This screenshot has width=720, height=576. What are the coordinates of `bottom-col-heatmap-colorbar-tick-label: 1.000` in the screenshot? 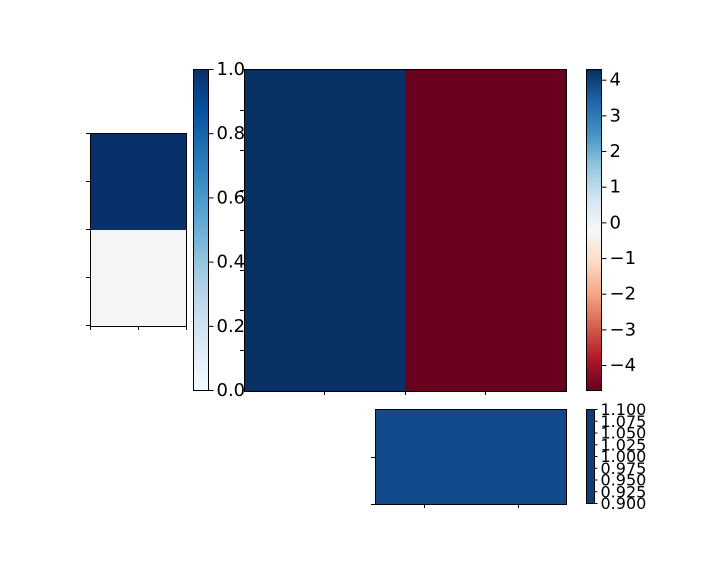 It's located at (624, 456).